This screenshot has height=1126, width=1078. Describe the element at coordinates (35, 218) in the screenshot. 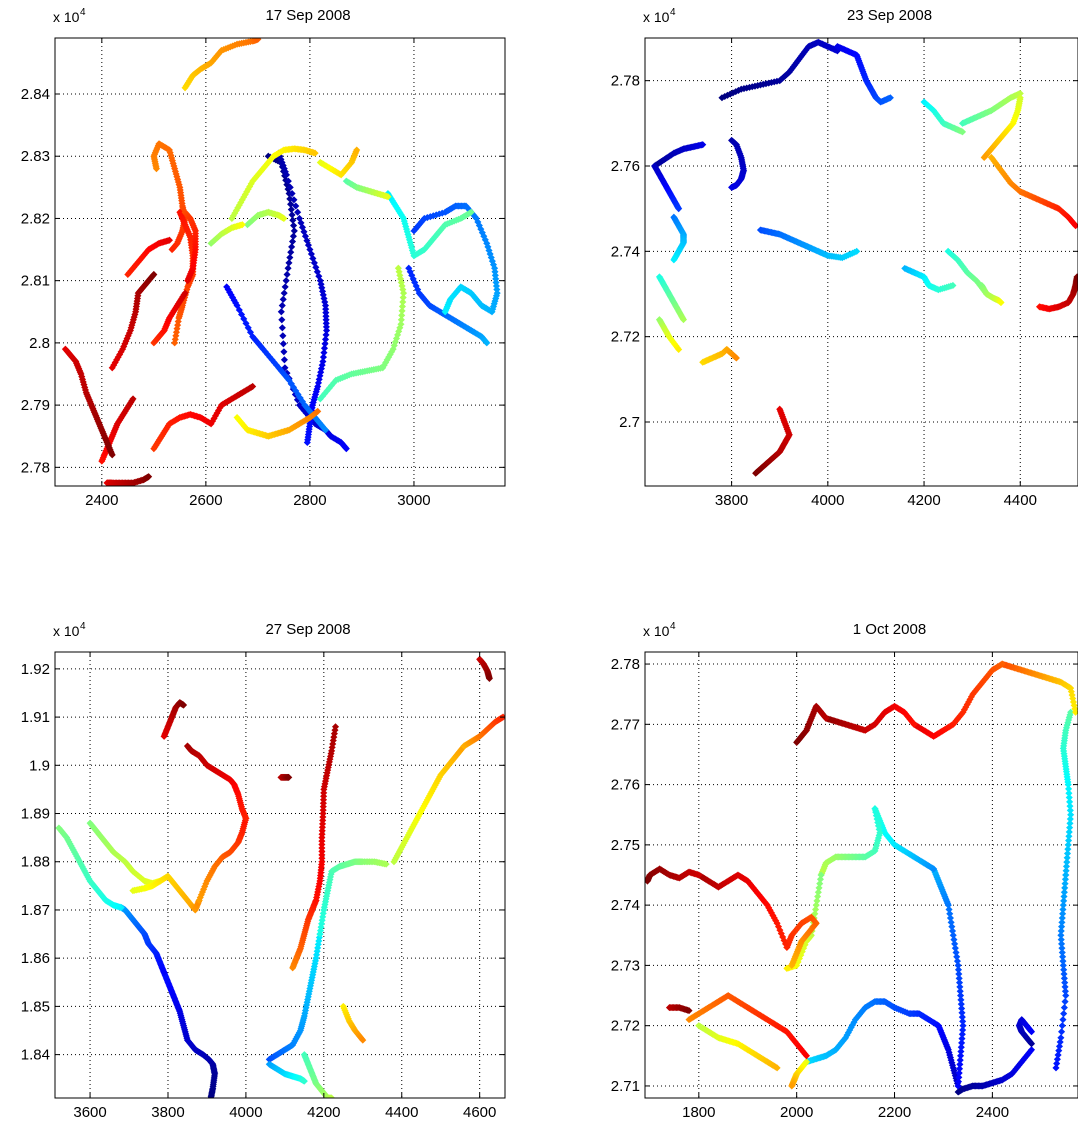

I see `y-tick-label: 2.82` at that location.